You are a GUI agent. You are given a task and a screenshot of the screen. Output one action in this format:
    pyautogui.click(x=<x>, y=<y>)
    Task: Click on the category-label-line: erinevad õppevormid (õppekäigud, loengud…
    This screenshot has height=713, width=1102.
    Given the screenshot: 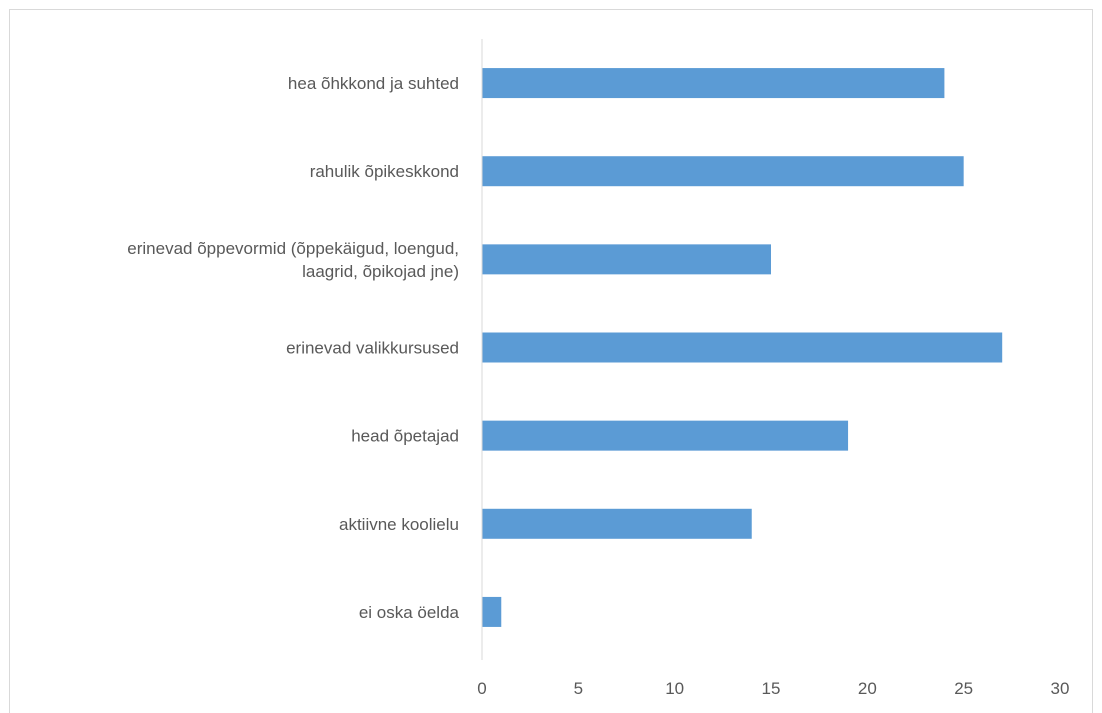 What is the action you would take?
    pyautogui.click(x=293, y=248)
    